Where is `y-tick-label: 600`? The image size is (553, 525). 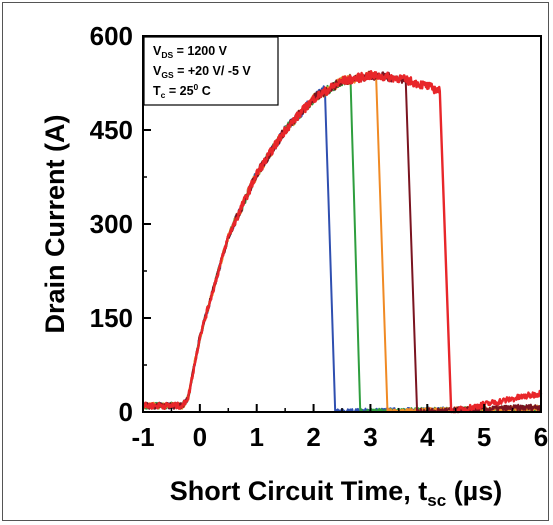
y-tick-label: 600 is located at coordinates (111, 36).